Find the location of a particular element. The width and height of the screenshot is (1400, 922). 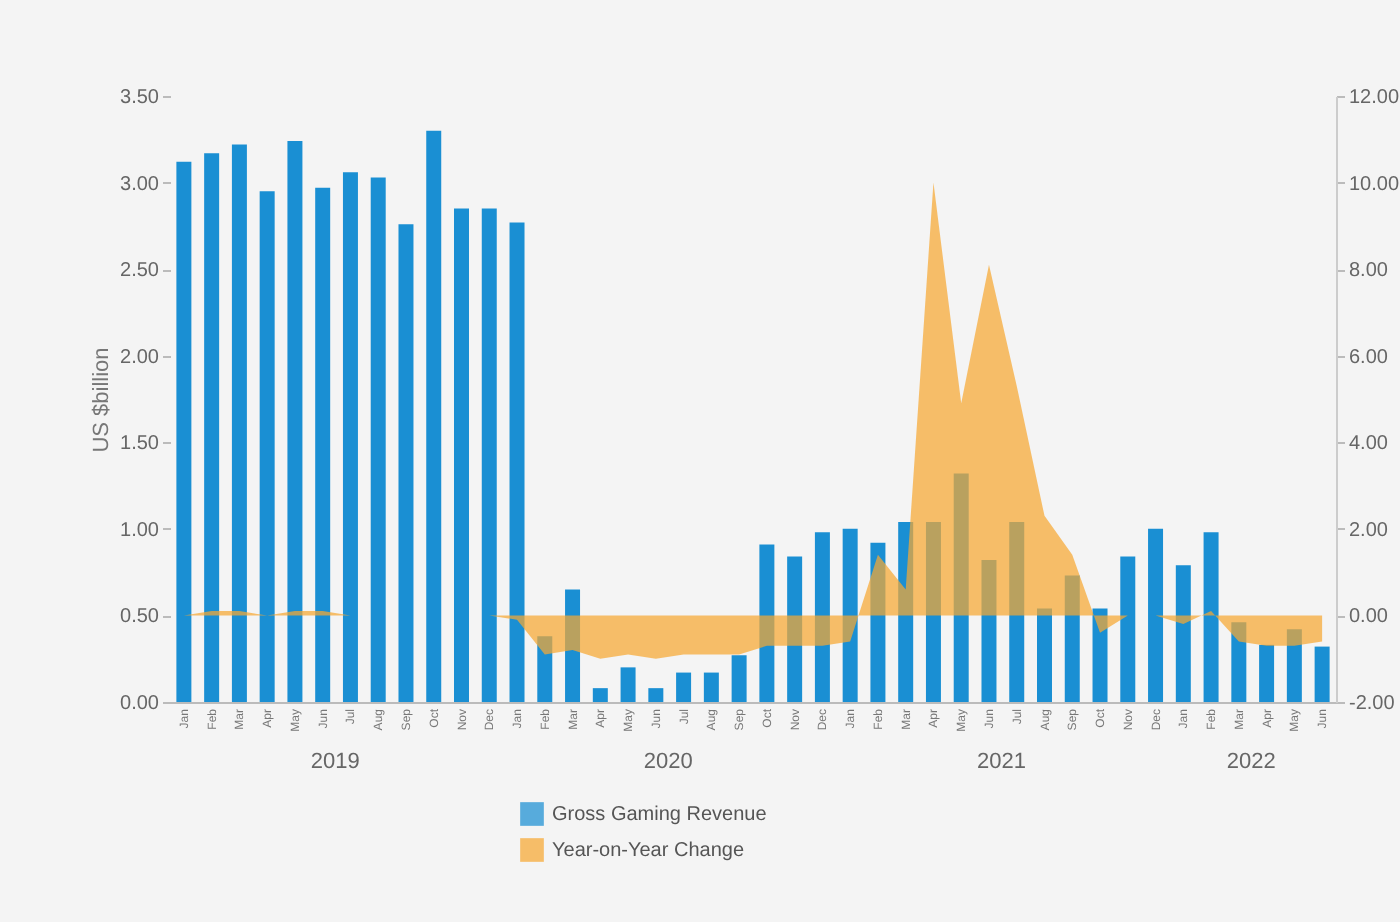

y-tick-label: 0.00 is located at coordinates (140, 704).